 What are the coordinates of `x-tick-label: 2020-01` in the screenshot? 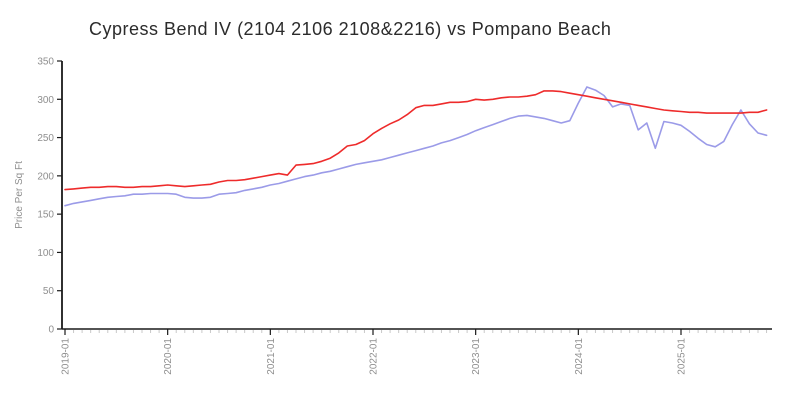 It's located at (168, 356).